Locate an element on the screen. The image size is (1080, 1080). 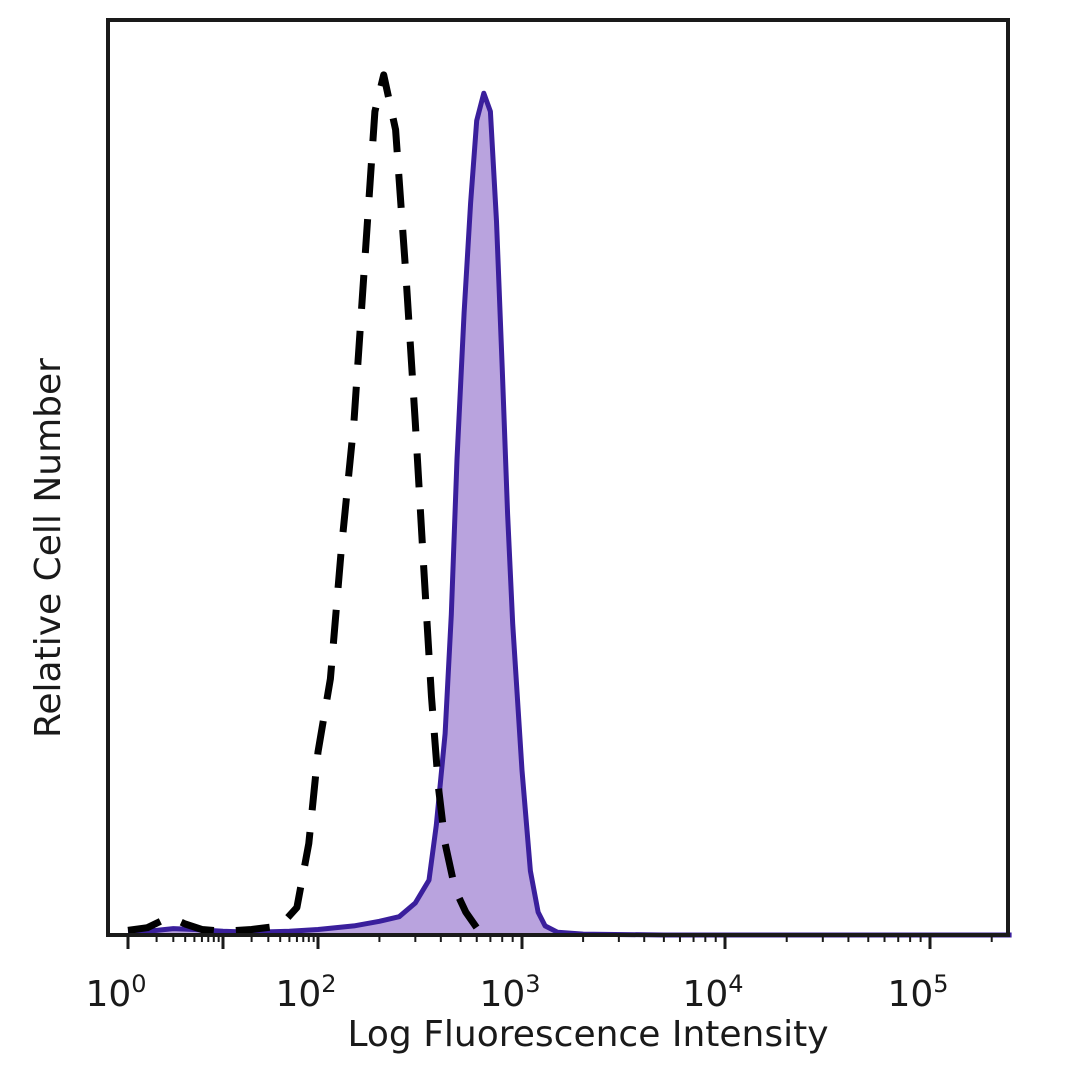
x-tick-label: 105 is located at coordinates (917, 992).